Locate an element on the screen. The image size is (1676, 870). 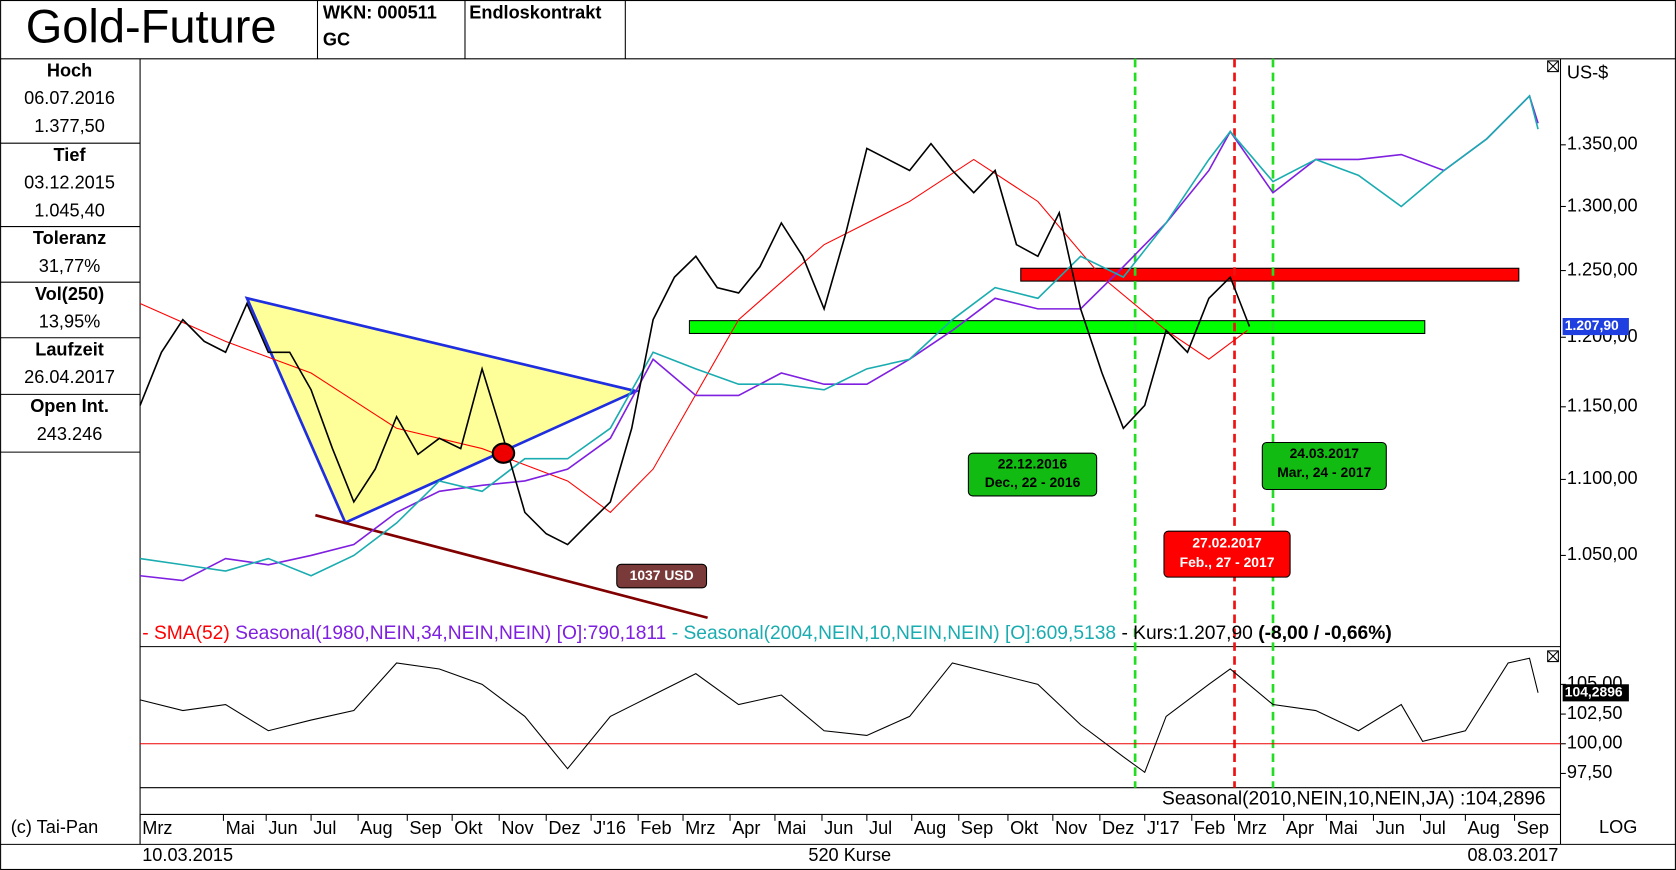
y-tick-label: 1.050,00 is located at coordinates (1602, 554).